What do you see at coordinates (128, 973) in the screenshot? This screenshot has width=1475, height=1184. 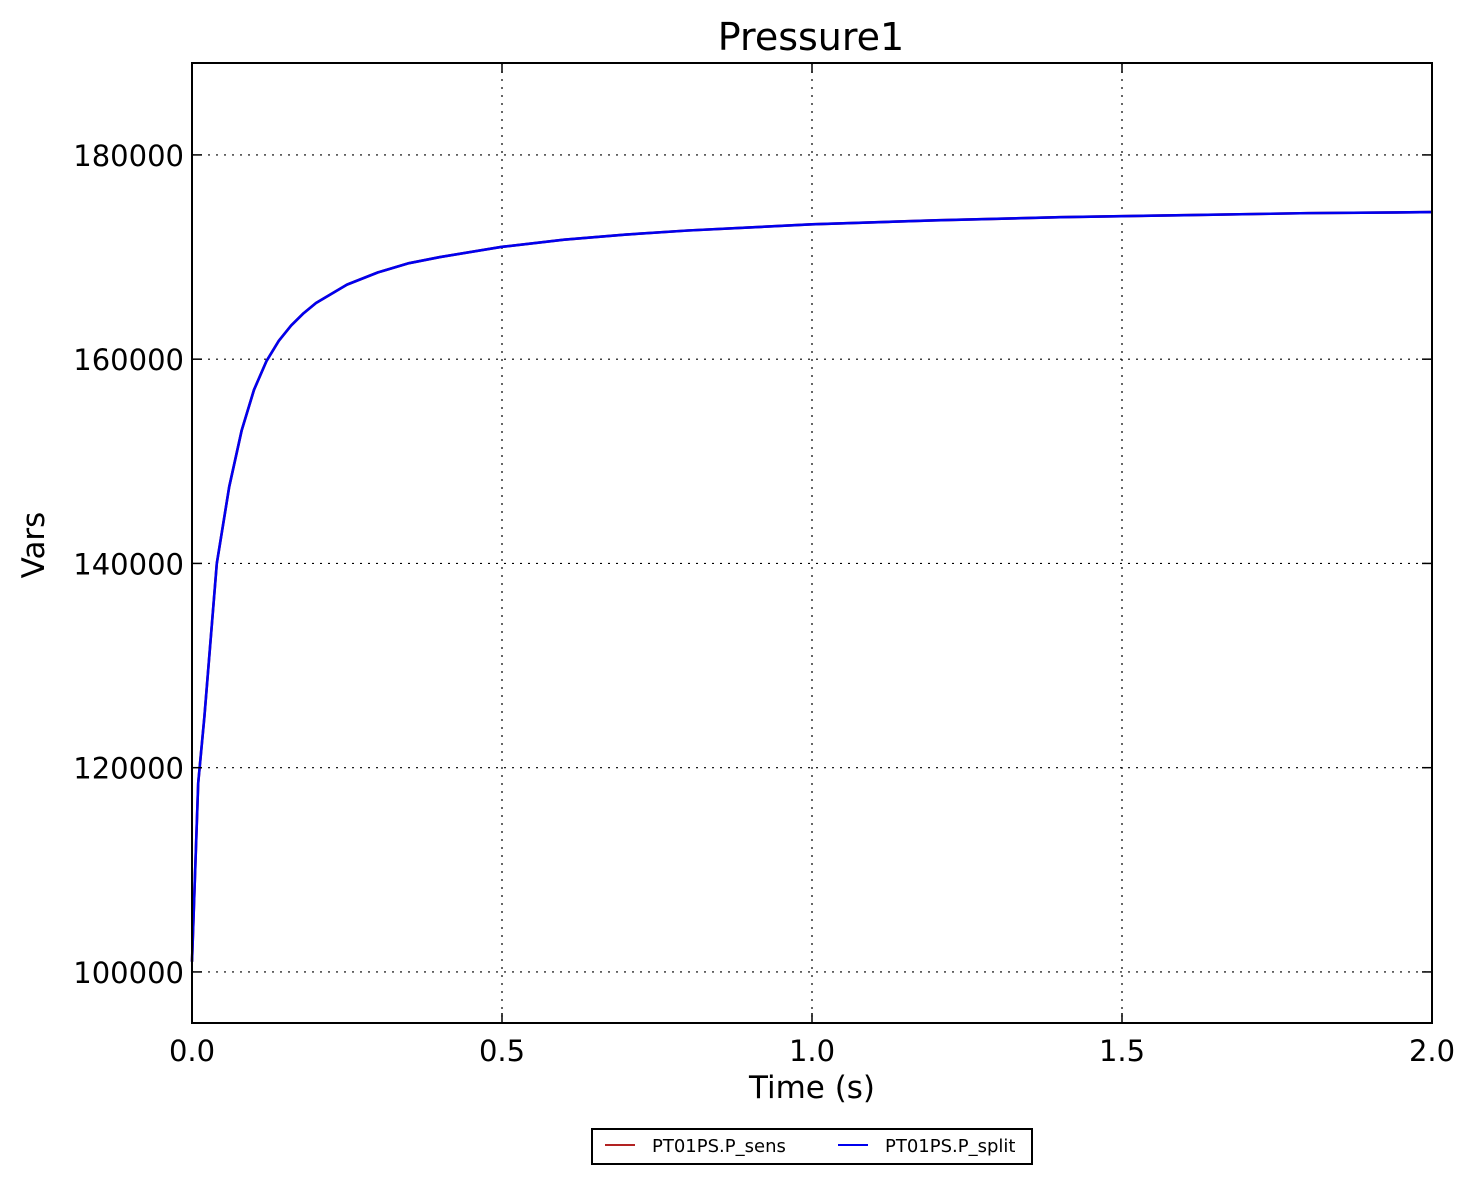 I see `y-tick-label: 100000` at bounding box center [128, 973].